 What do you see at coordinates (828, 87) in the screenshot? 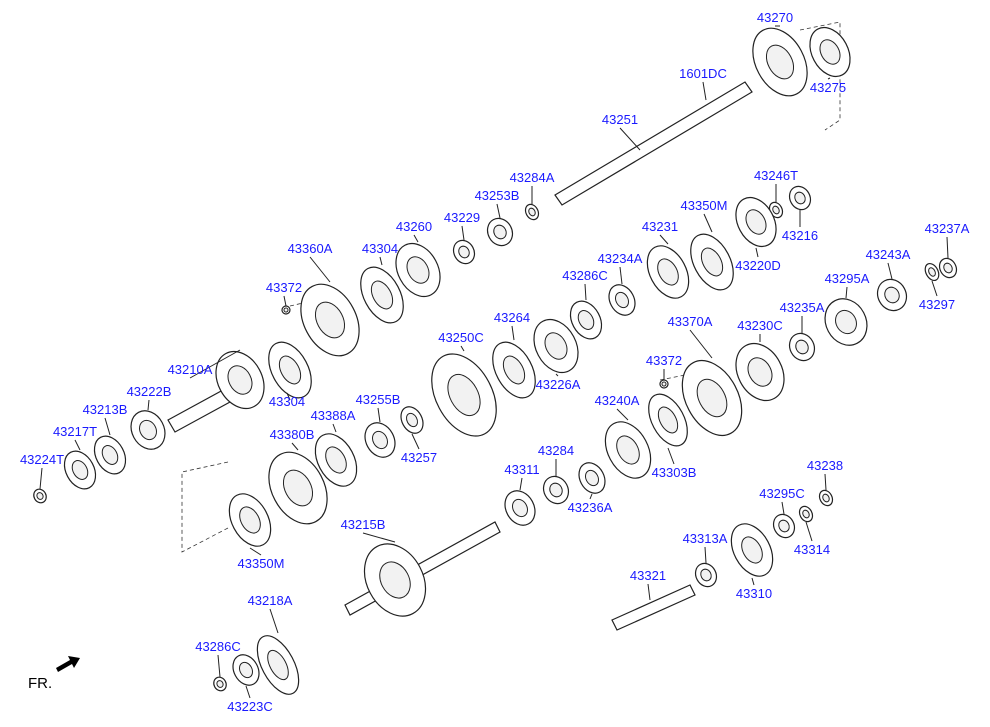
I see `part-label: 43275` at bounding box center [828, 87].